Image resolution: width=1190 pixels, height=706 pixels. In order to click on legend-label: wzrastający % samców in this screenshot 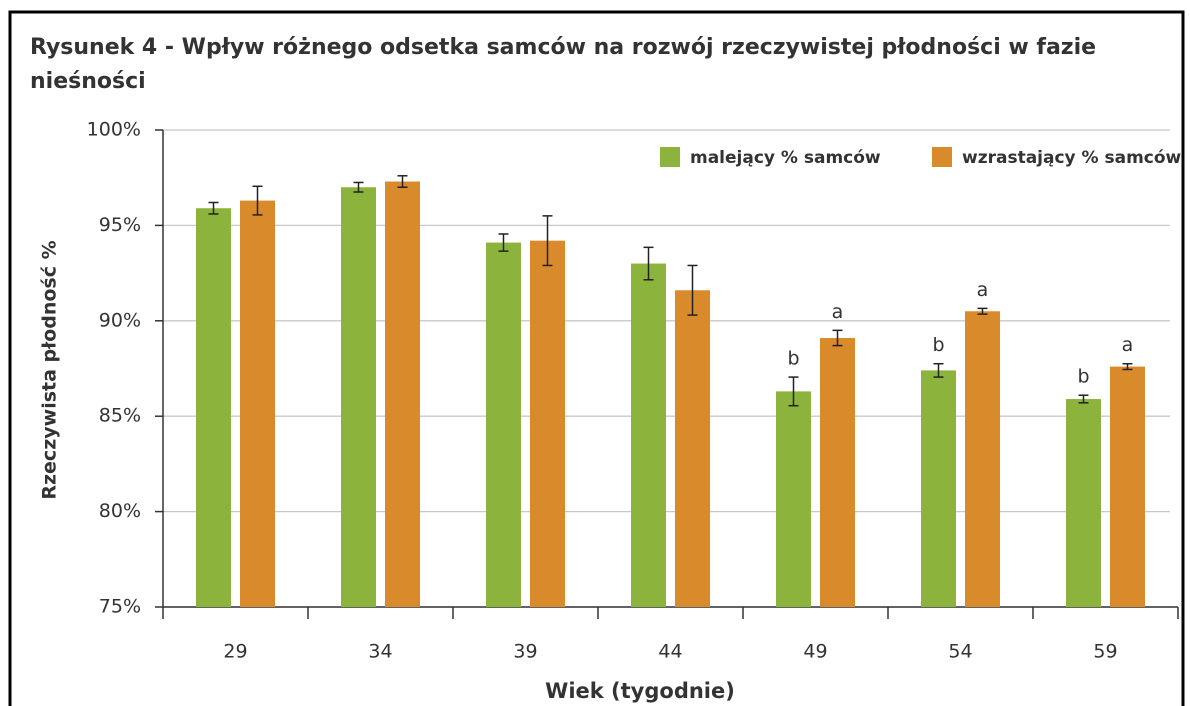, I will do `click(1072, 158)`.